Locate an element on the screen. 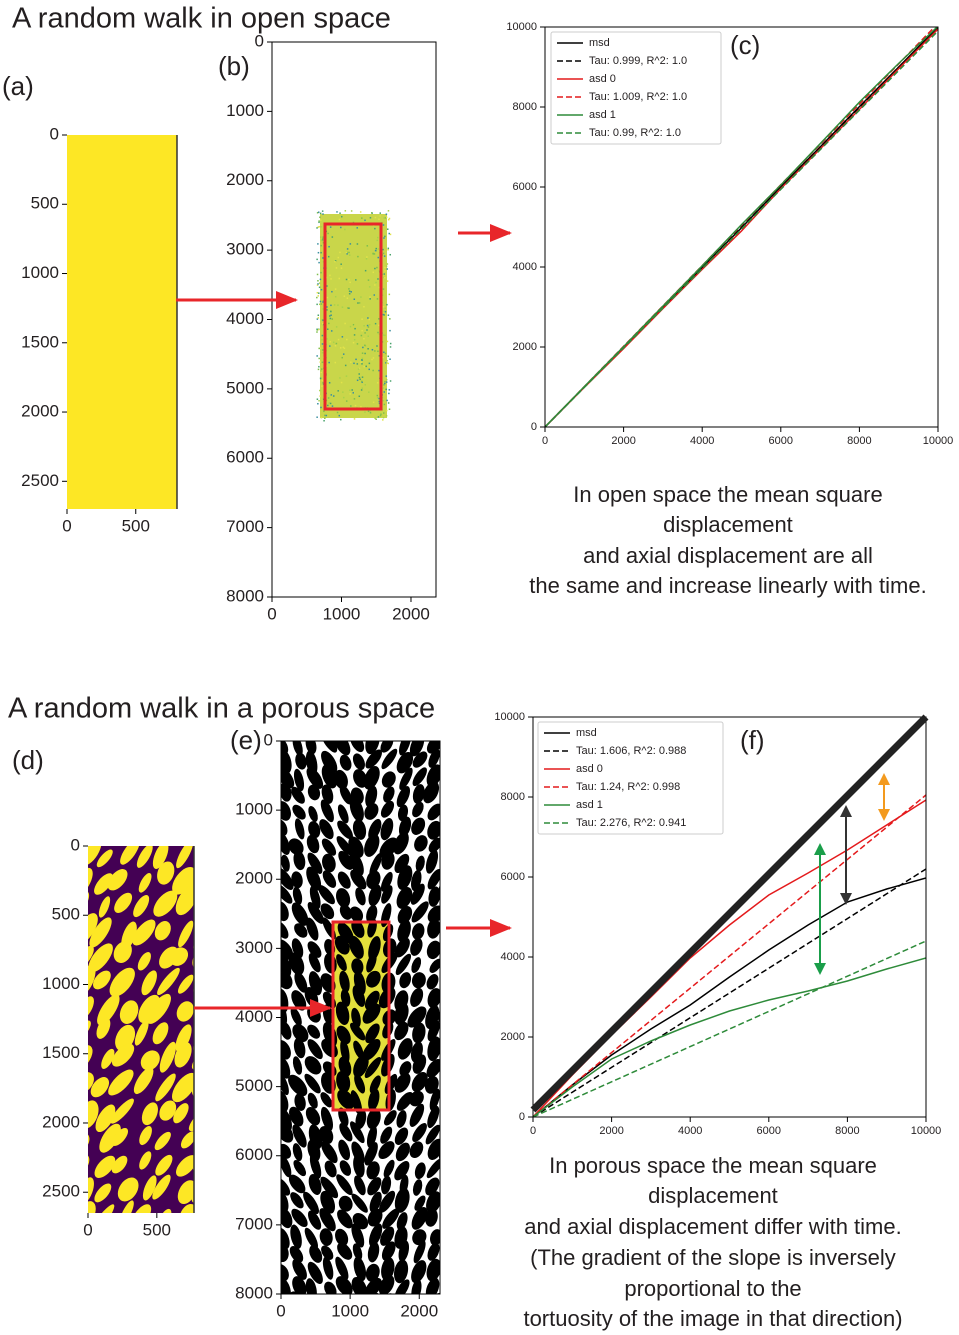  y-tick-label: 1000 is located at coordinates (61, 983).